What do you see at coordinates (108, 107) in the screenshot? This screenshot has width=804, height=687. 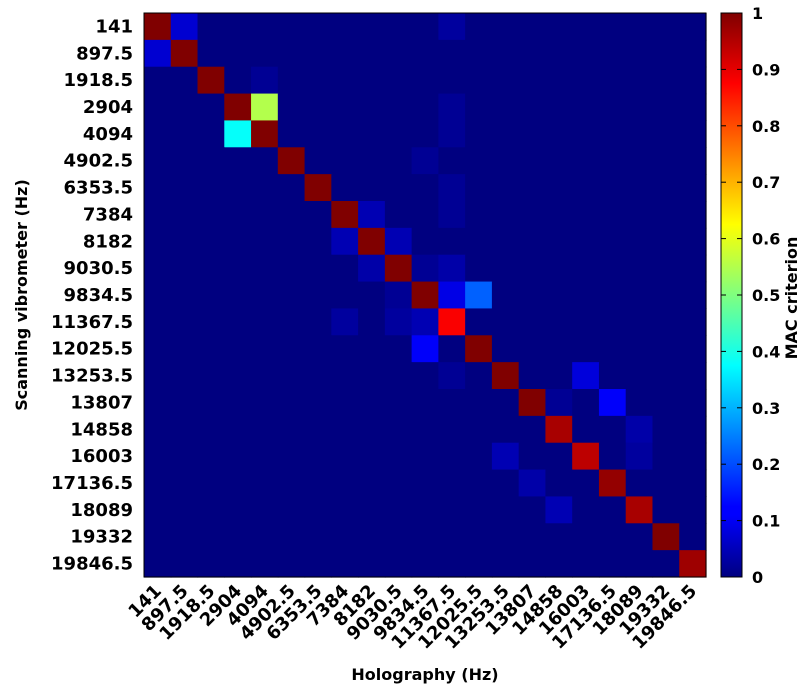 I see `y-tick-label: 2904` at bounding box center [108, 107].